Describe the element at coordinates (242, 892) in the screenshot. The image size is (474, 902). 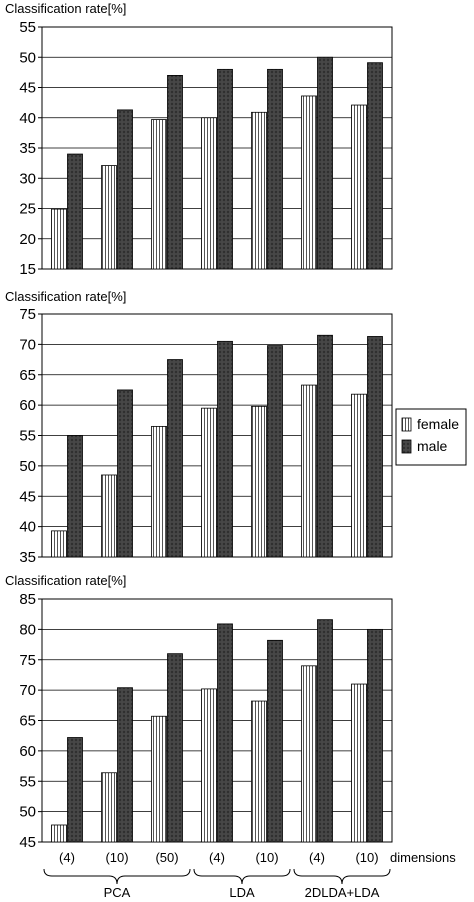
I see `group-label: LDA` at that location.